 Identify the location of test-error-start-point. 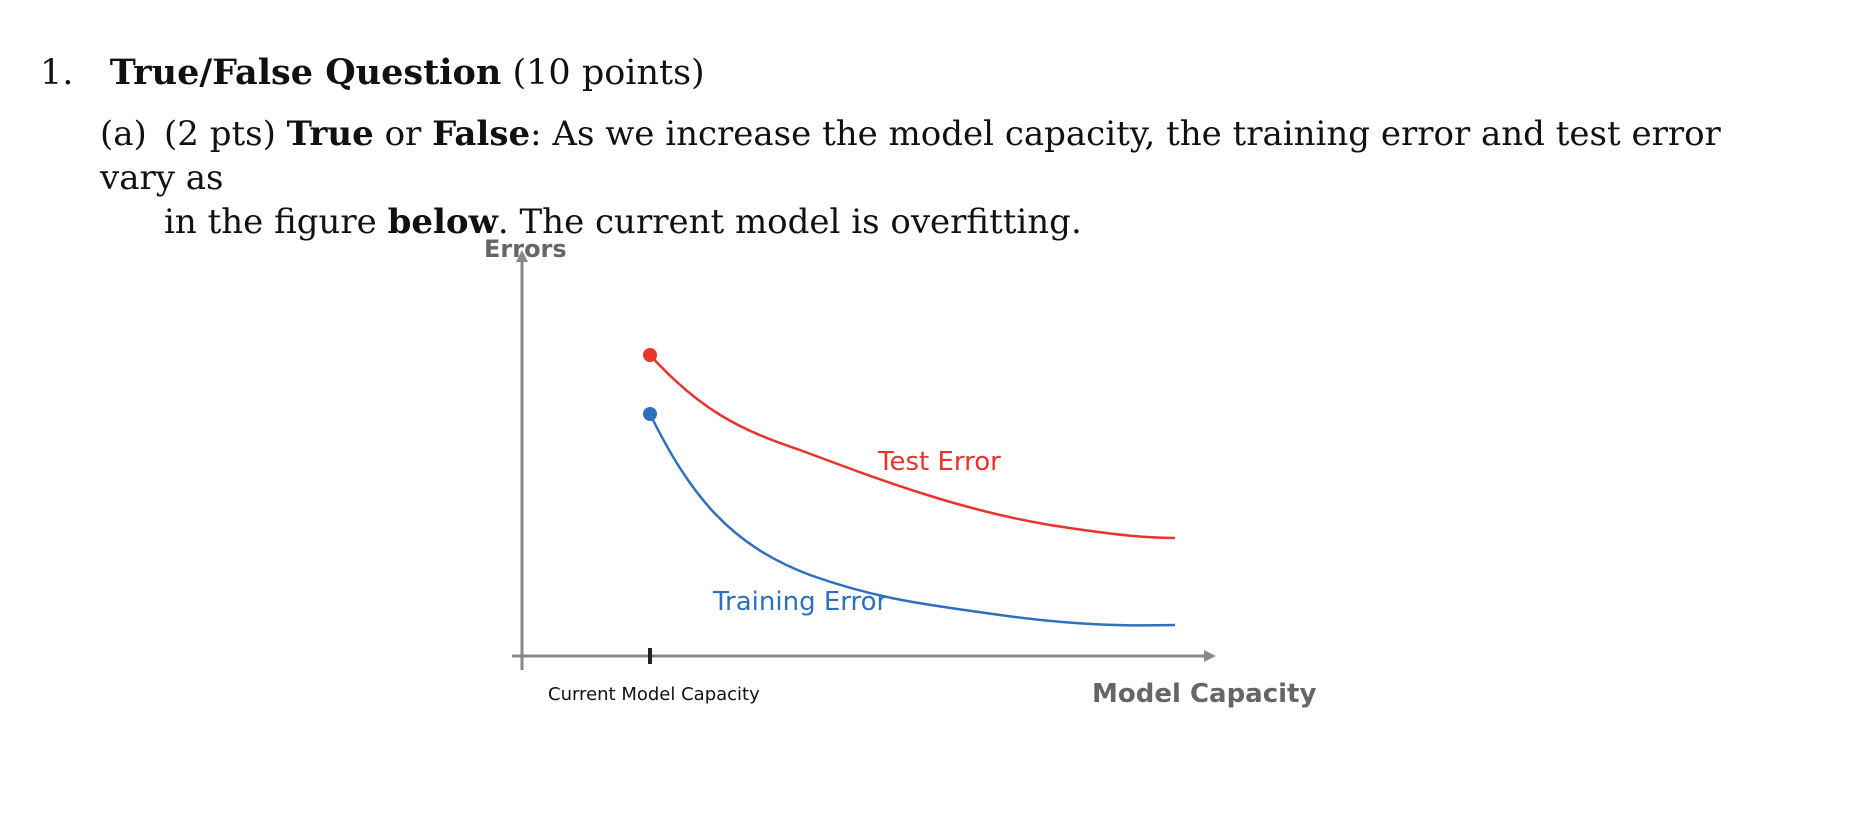
(650, 355).